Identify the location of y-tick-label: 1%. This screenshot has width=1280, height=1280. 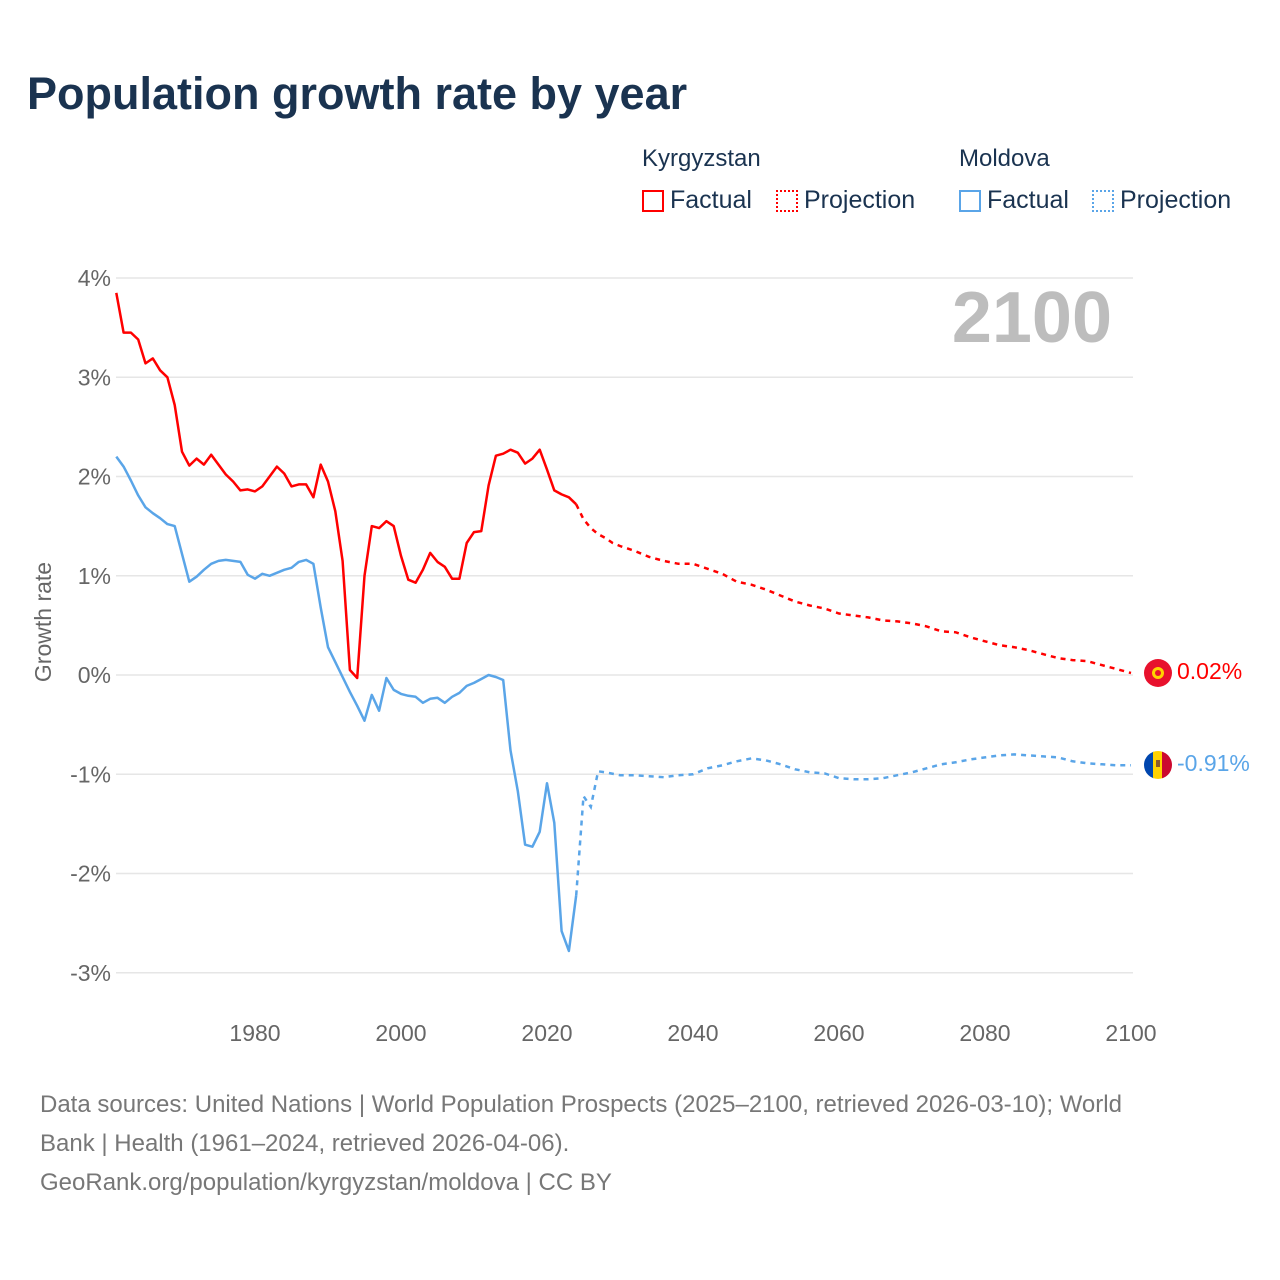
(94, 576).